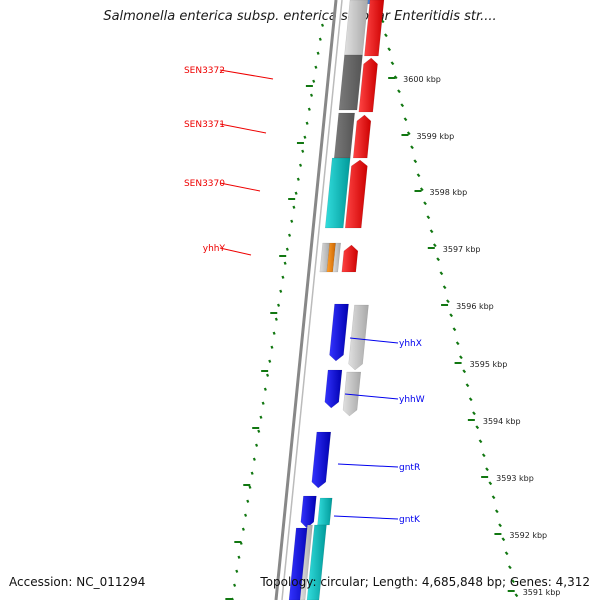 Image resolution: width=600 pixels, height=600 pixels. Describe the element at coordinates (312, 300) in the screenshot. I see `backbone-line-inner` at that location.